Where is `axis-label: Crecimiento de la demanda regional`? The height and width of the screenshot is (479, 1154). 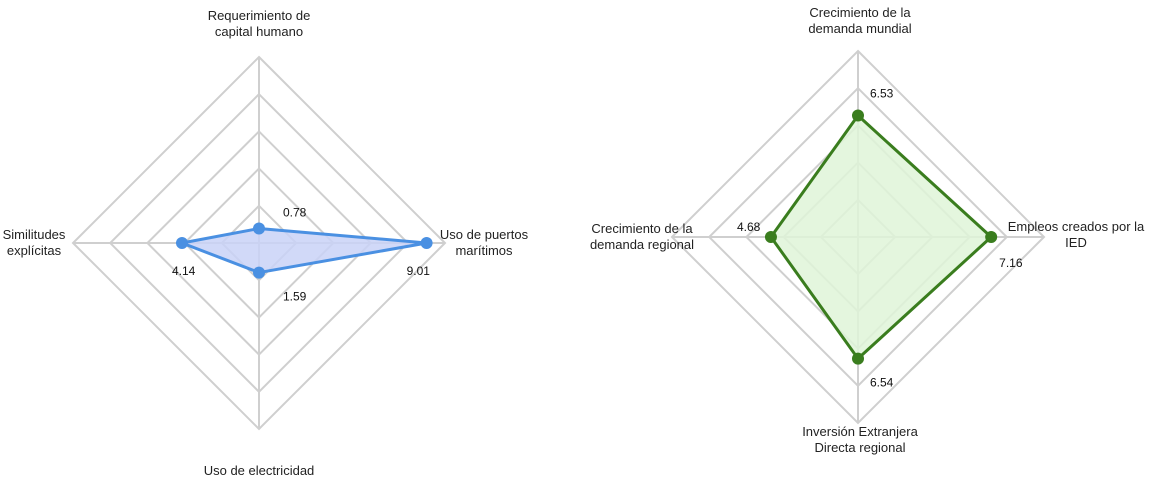
axis-label: Crecimiento de la demanda regional is located at coordinates (642, 236).